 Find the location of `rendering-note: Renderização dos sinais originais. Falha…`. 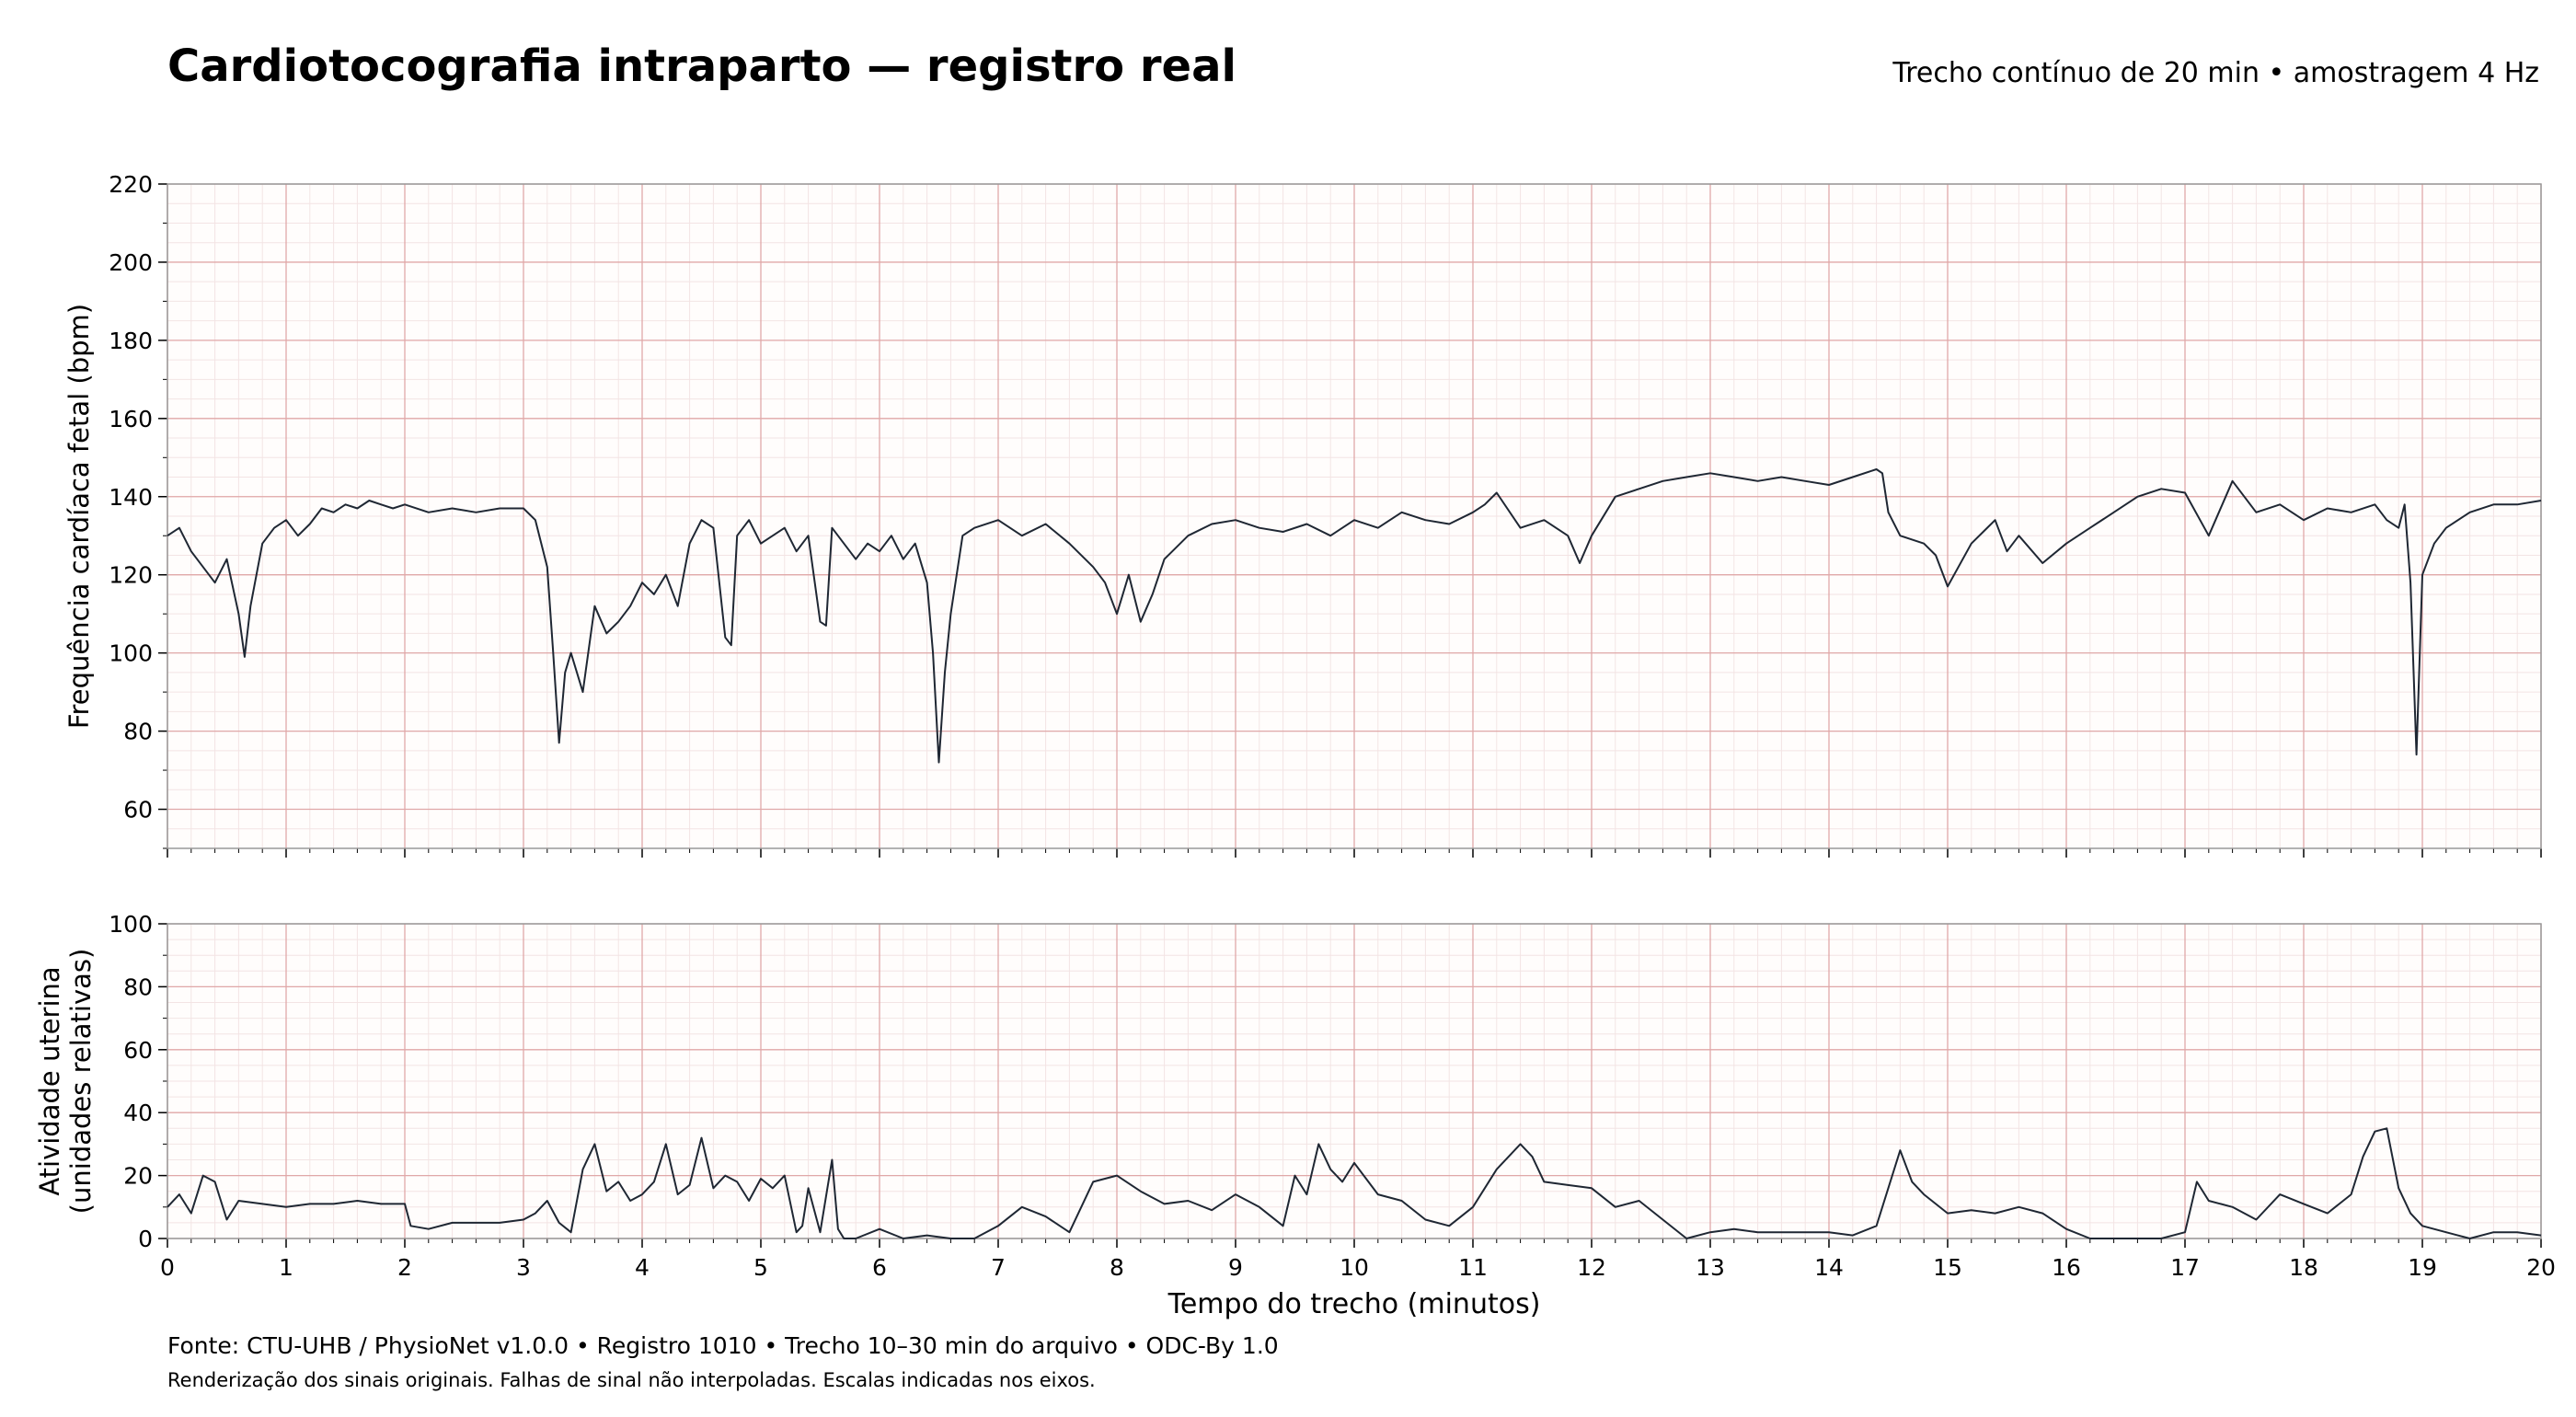

rendering-note: Renderização dos sinais originais. Falha… is located at coordinates (631, 1380).